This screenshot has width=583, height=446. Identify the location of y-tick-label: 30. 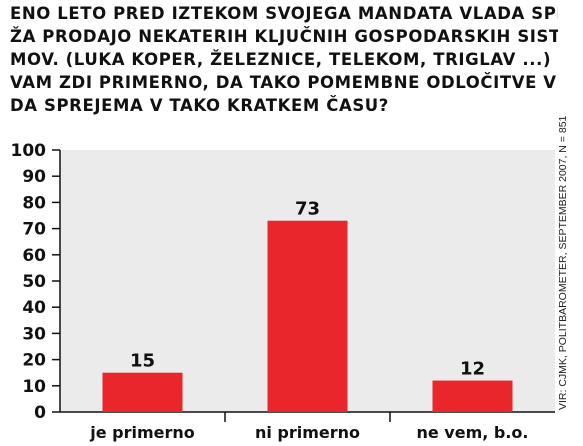
(34, 334).